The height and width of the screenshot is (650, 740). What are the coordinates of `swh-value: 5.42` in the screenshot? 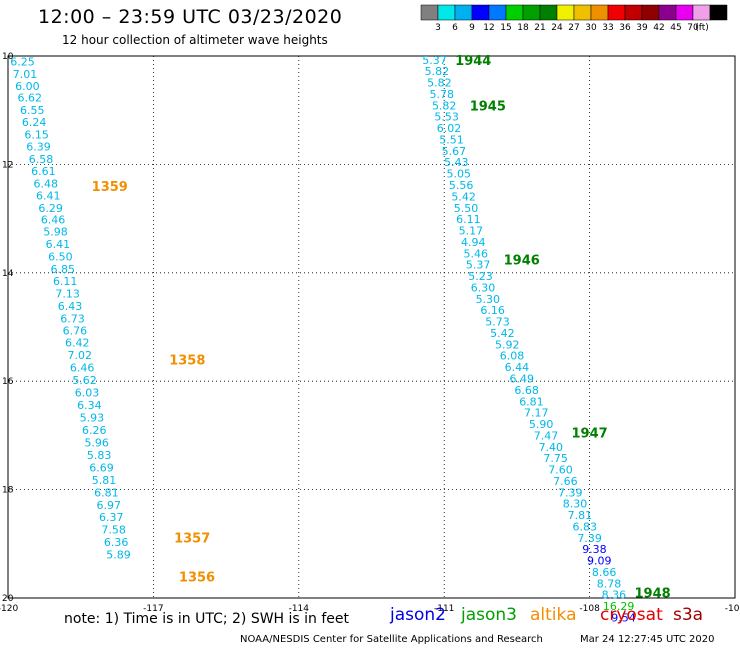 It's located at (463, 196).